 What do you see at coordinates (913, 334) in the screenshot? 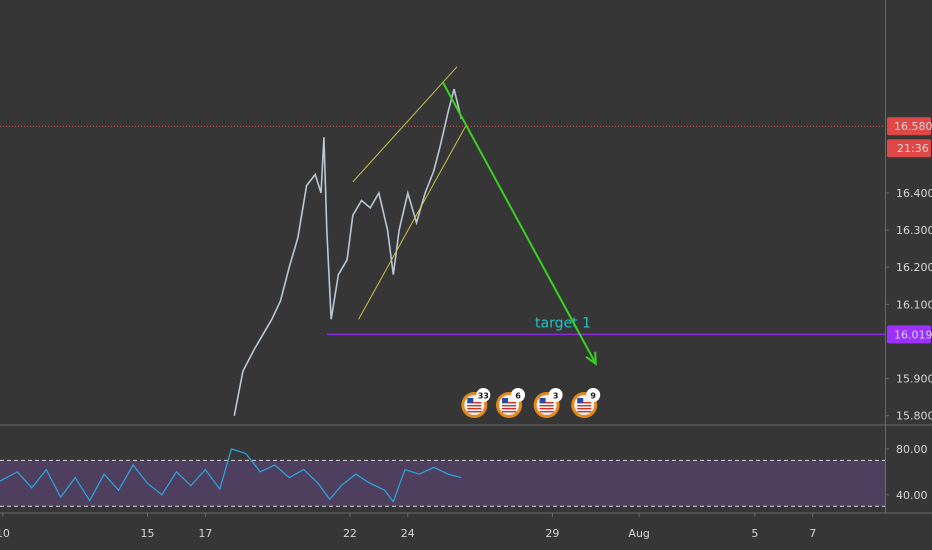
I see `target-price-label: 16.019` at bounding box center [913, 334].